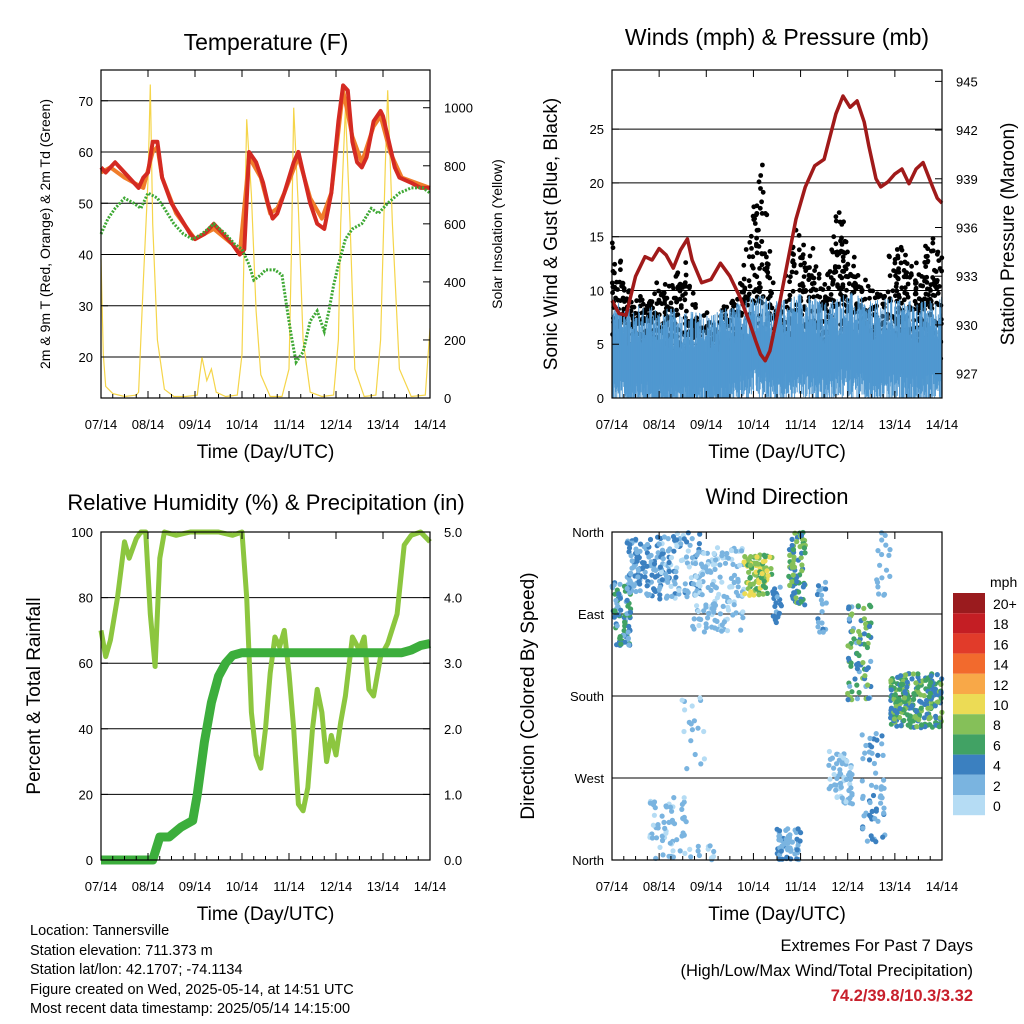  Describe the element at coordinates (597, 237) in the screenshot. I see `y-tick-label: 15` at that location.